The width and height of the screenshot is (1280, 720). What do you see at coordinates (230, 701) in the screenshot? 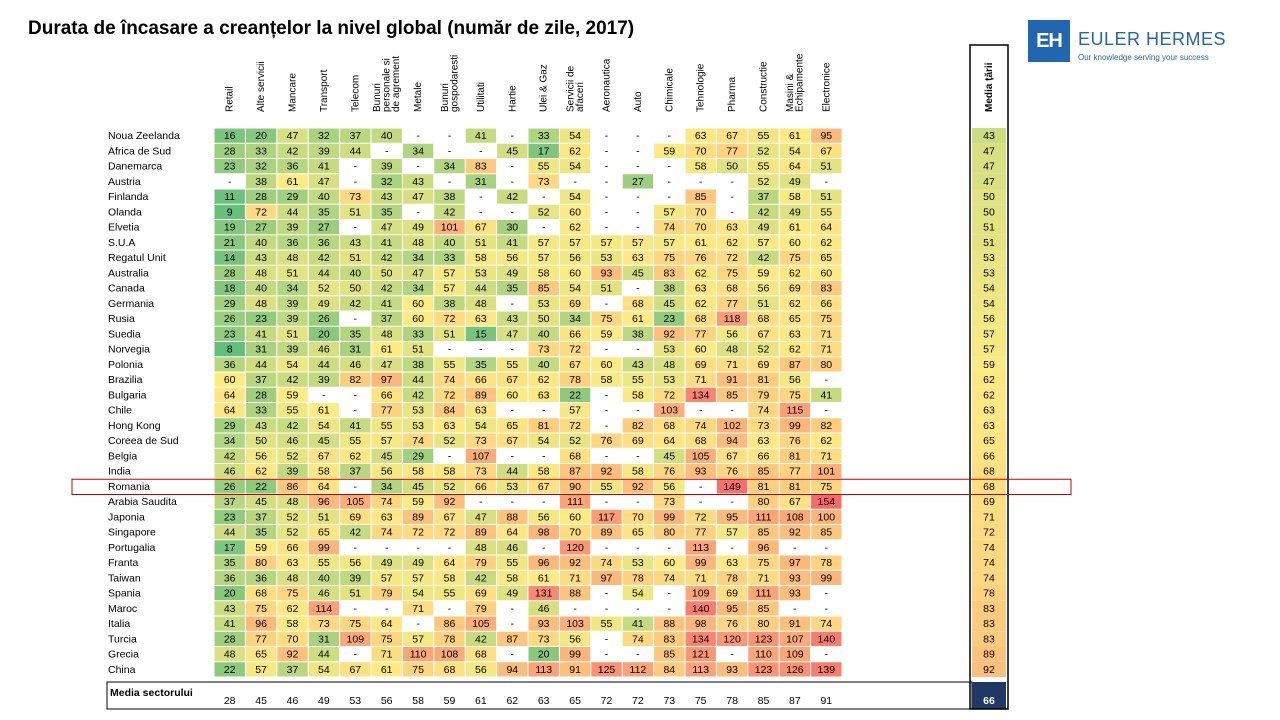
I see `sector-average-value: 28` at bounding box center [230, 701].